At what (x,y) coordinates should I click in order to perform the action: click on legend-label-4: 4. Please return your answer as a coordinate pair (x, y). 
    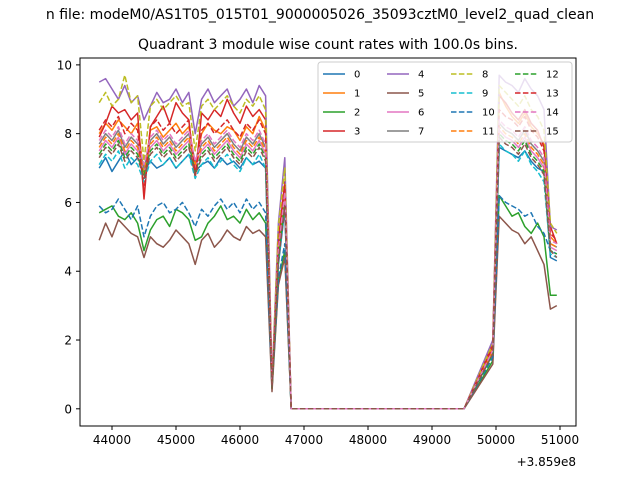
    Looking at the image, I should click on (421, 75).